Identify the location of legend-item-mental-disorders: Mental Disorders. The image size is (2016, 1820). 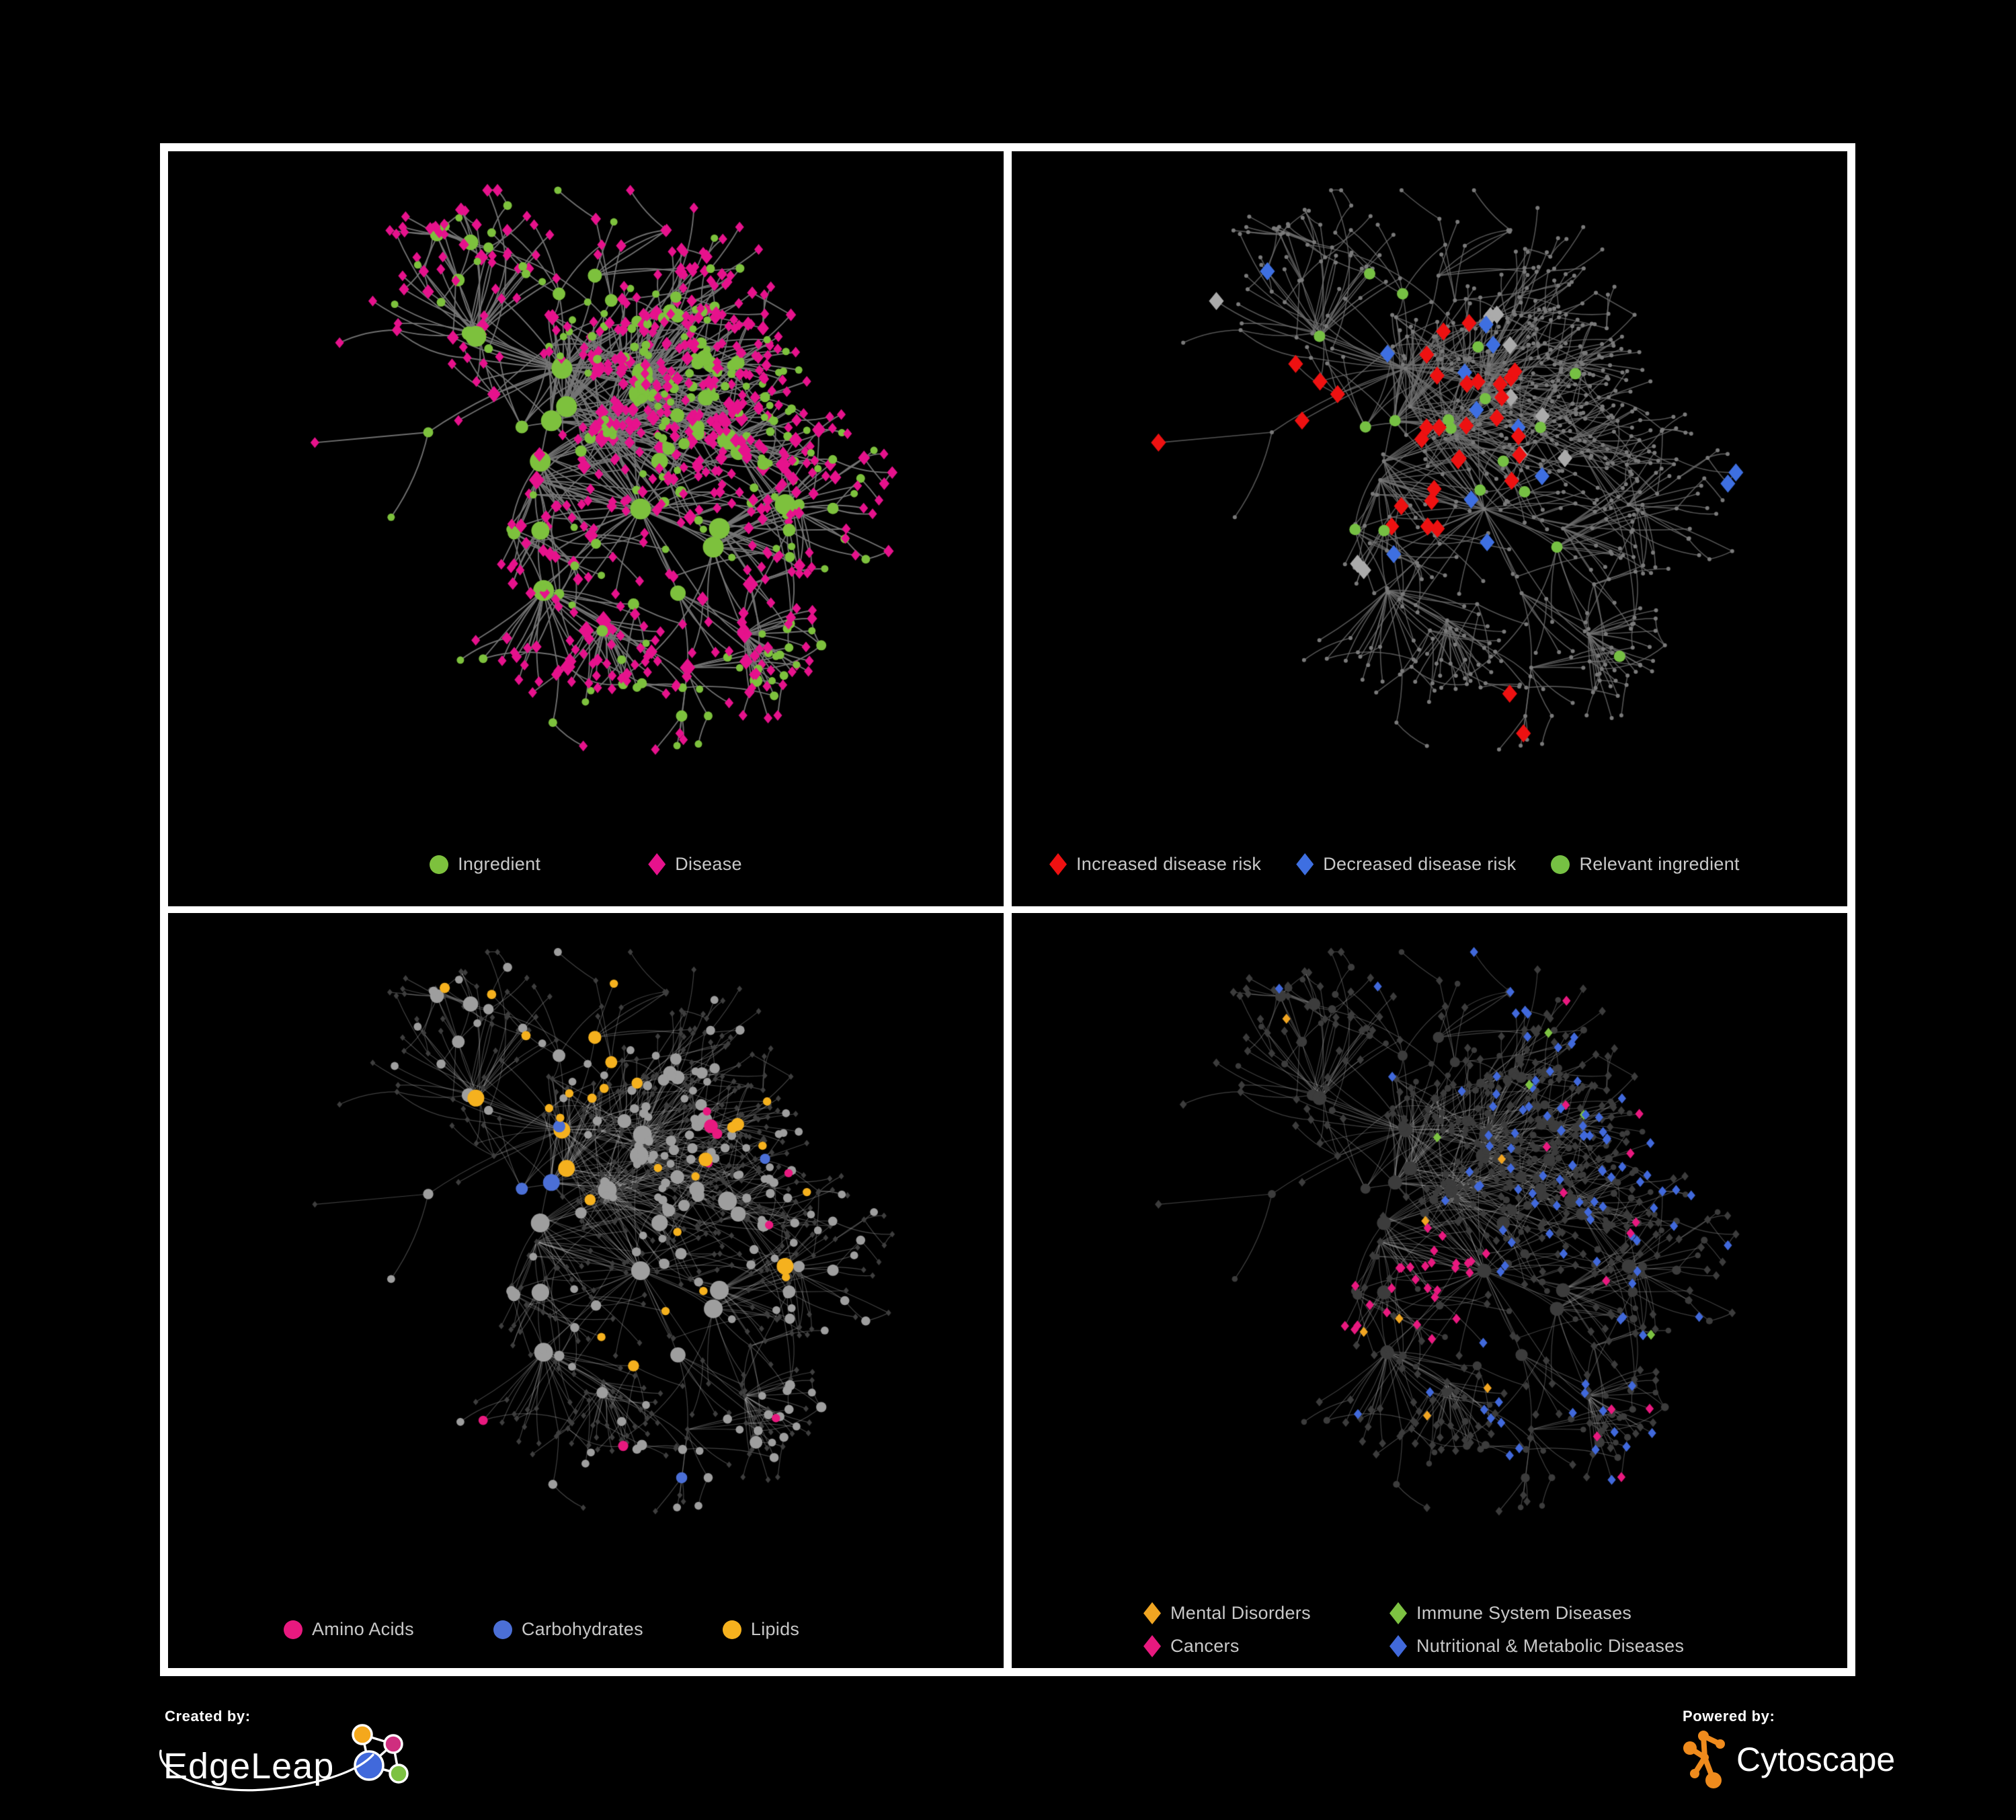
(1266, 1613).